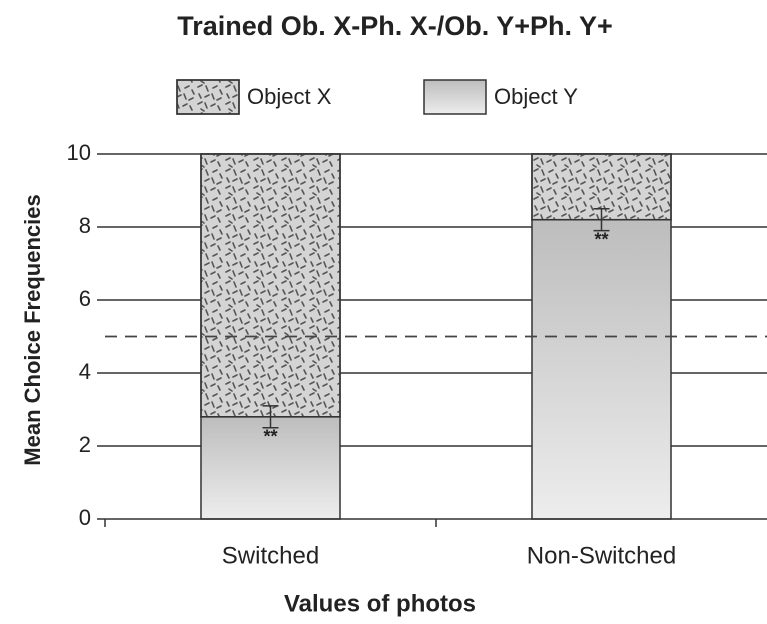 This screenshot has height=624, width=767. Describe the element at coordinates (32, 329) in the screenshot. I see `y-axis-label: Mean Choice Frequencies` at that location.